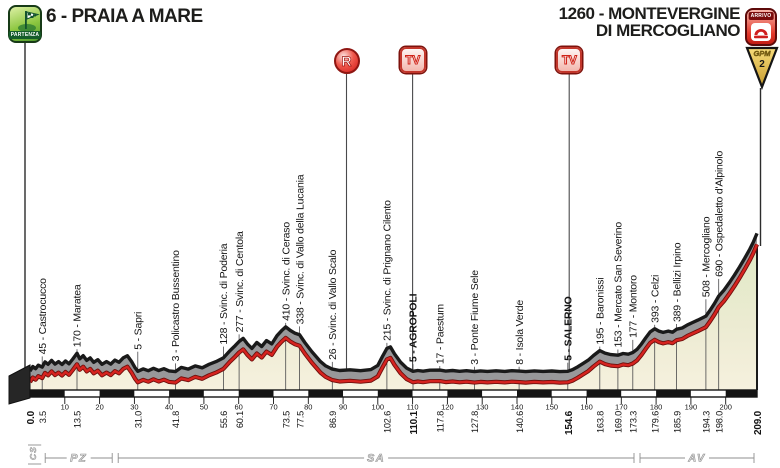  Describe the element at coordinates (441, 421) in the screenshot. I see `svg-text: 117.8` at that location.